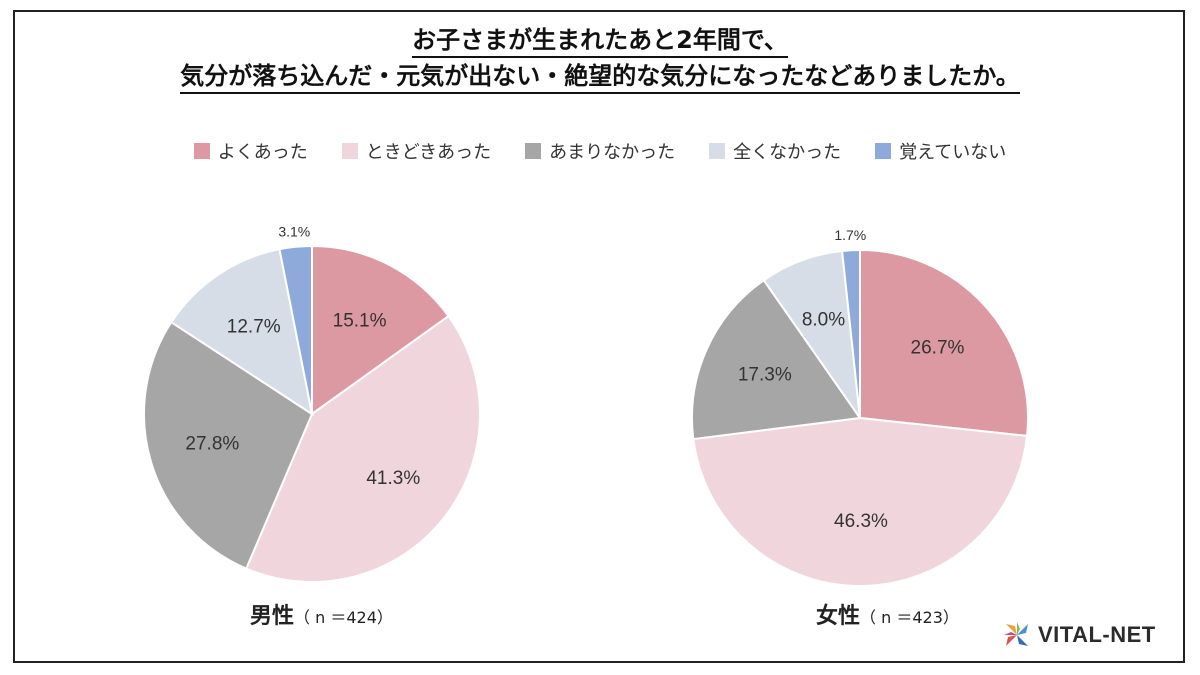  I want to click on legend-label: よくあった, so click(262, 152).